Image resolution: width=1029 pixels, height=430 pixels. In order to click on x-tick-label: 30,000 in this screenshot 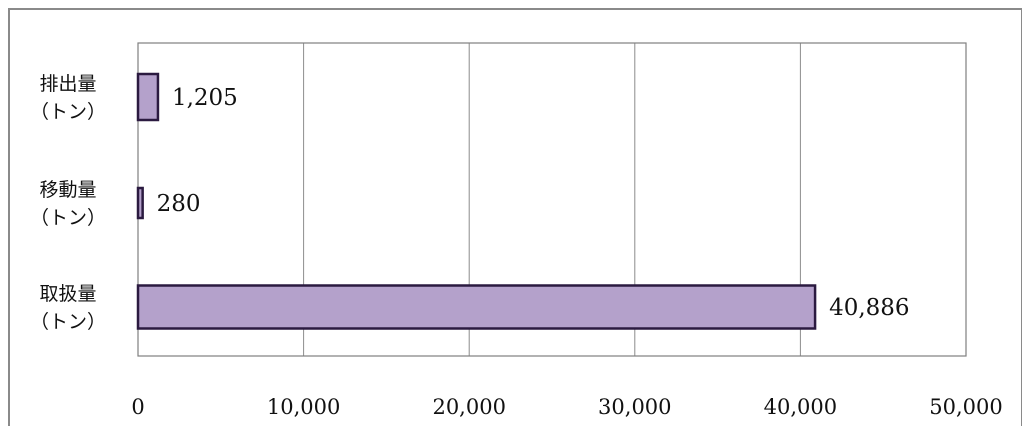, I will do `click(634, 407)`.